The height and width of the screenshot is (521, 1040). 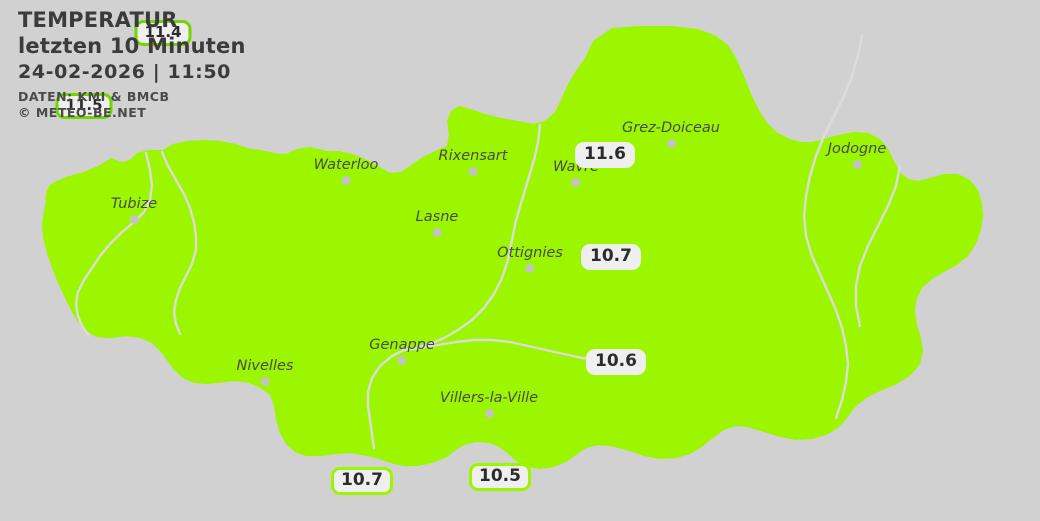 What do you see at coordinates (616, 362) in the screenshot?
I see `temperature-badge: 10.6` at bounding box center [616, 362].